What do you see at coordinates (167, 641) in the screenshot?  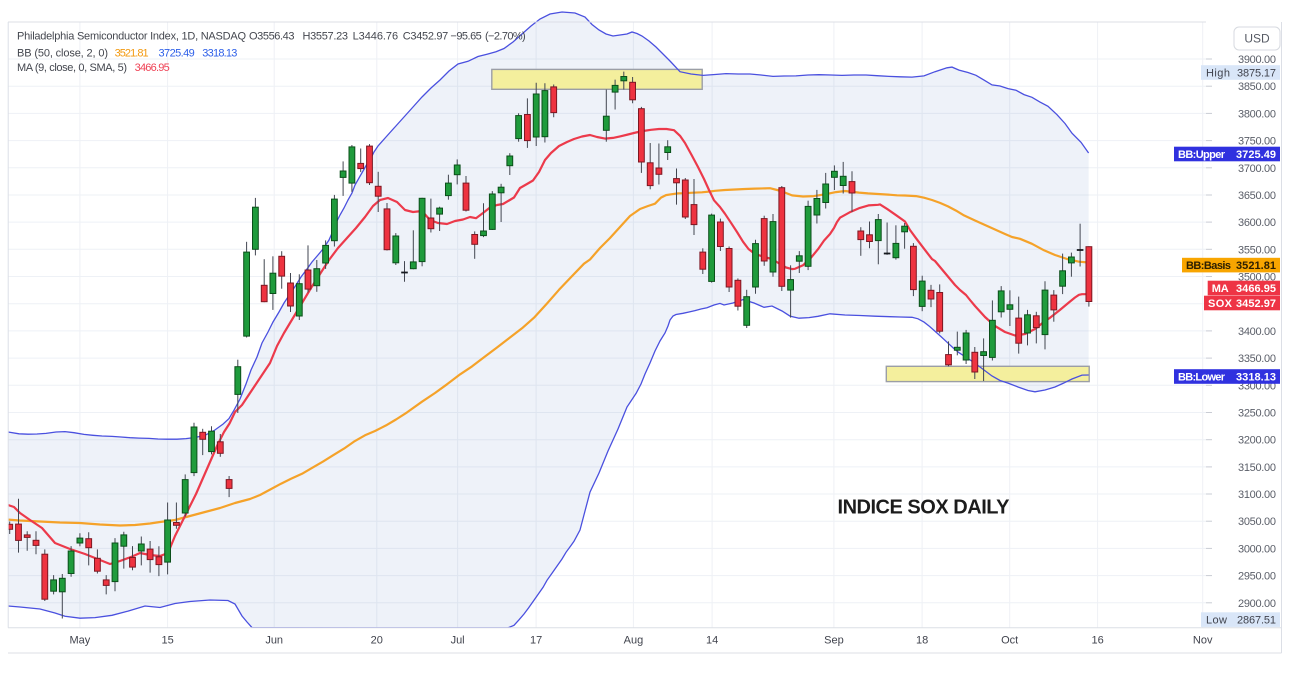 I see `svg-text: 15` at bounding box center [167, 641].